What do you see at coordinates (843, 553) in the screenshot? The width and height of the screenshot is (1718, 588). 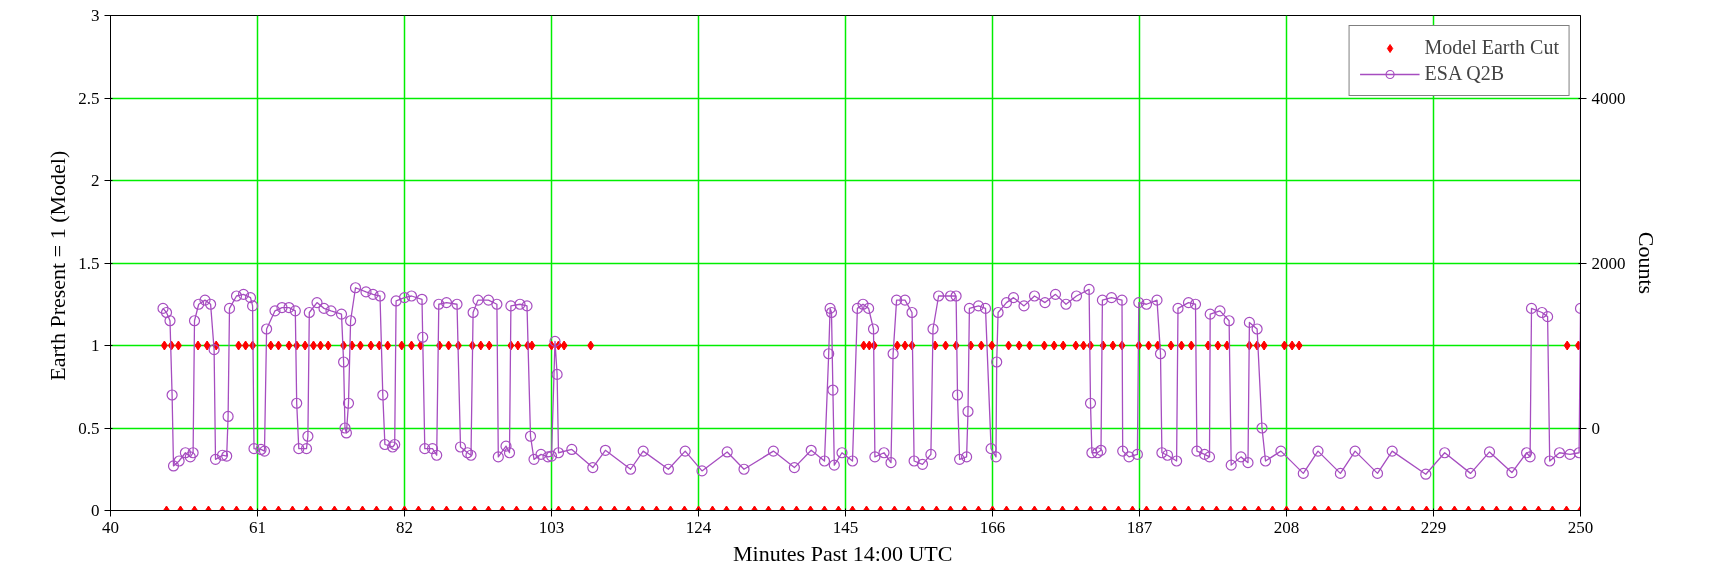 I see `x-axis-title: Minutes Past 14:00 UTC` at bounding box center [843, 553].